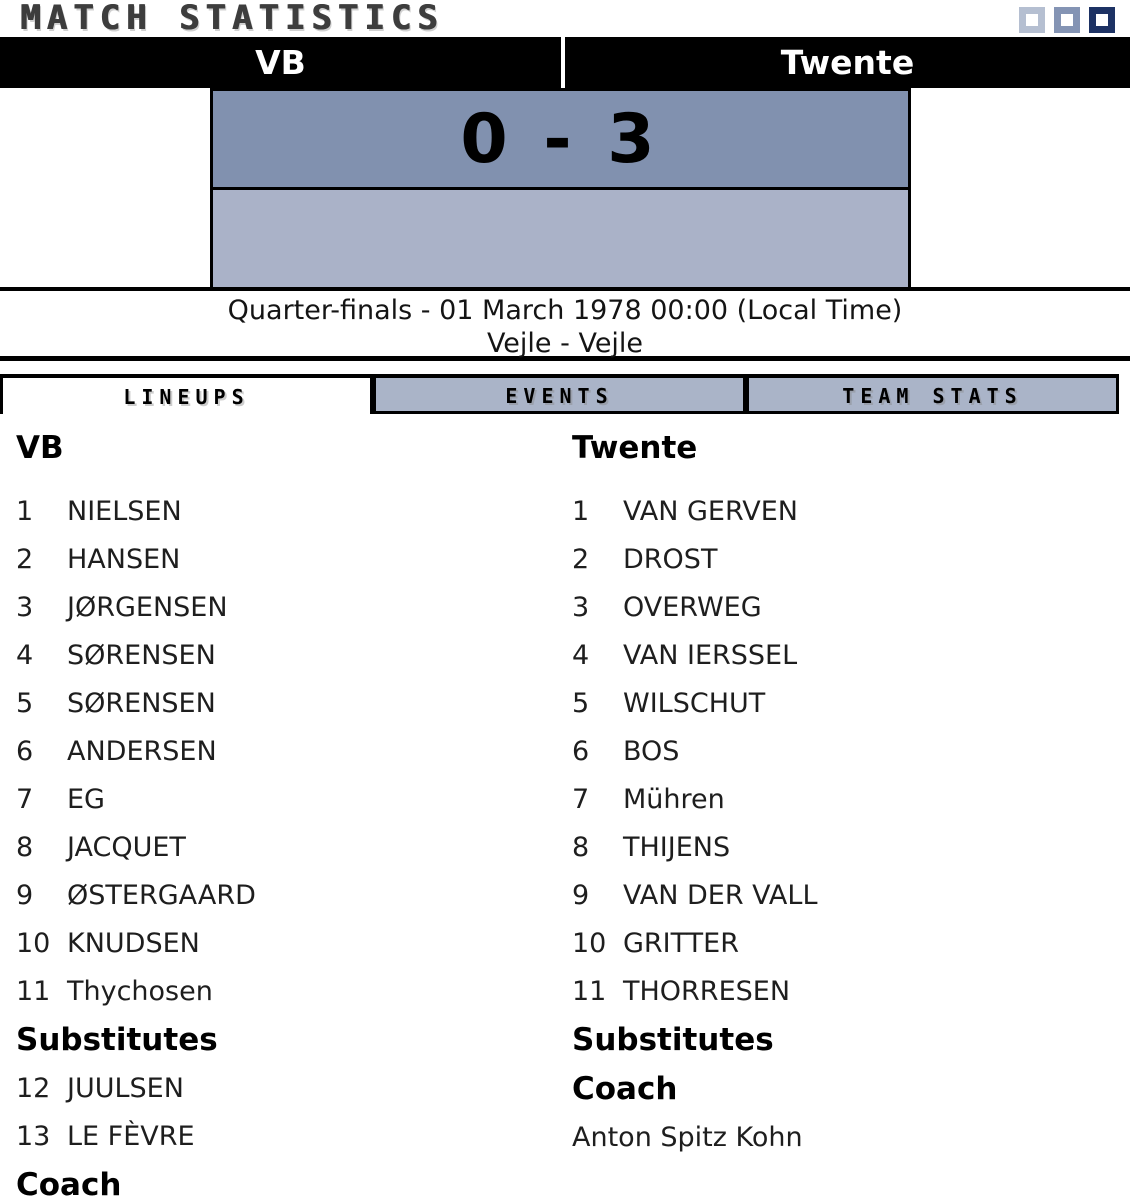  What do you see at coordinates (125, 1088) in the screenshot?
I see `player-name: JUULSEN` at bounding box center [125, 1088].